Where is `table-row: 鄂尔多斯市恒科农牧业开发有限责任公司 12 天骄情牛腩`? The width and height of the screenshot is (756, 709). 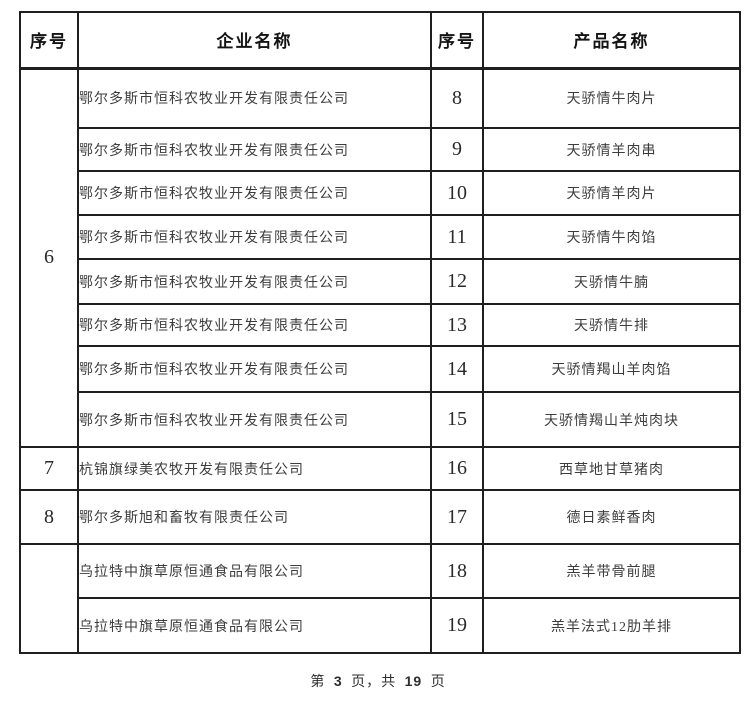 table-row: 鄂尔多斯市恒科农牧业开发有限责任公司 12 天骄情牛腩 is located at coordinates (380, 281).